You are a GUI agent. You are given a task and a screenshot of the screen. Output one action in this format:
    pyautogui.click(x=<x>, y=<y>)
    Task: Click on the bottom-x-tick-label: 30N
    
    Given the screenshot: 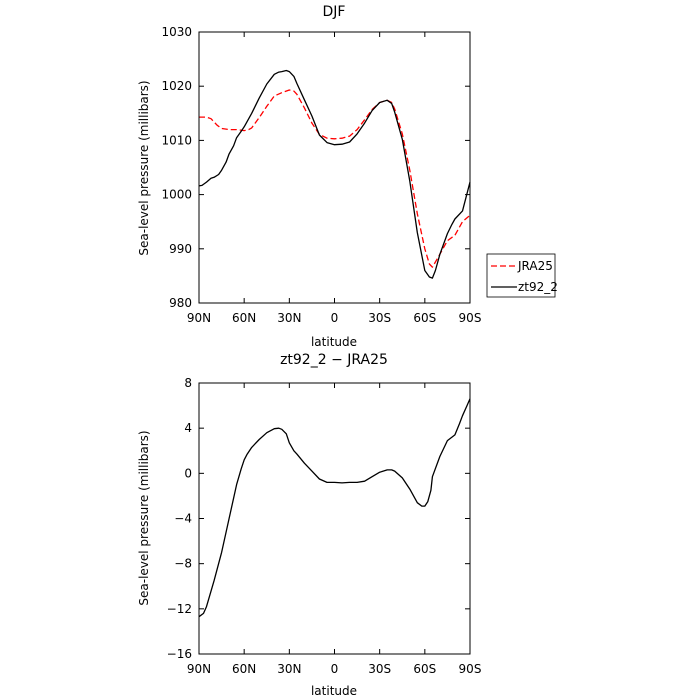 What is the action you would take?
    pyautogui.click(x=289, y=669)
    